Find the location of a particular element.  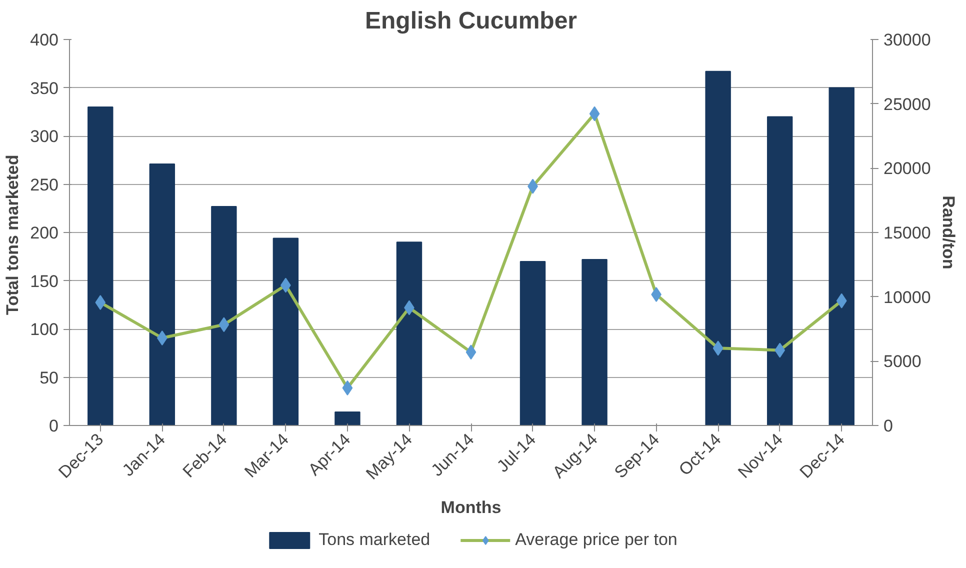

y2-axis-title: Rand/ton is located at coordinates (948, 233).